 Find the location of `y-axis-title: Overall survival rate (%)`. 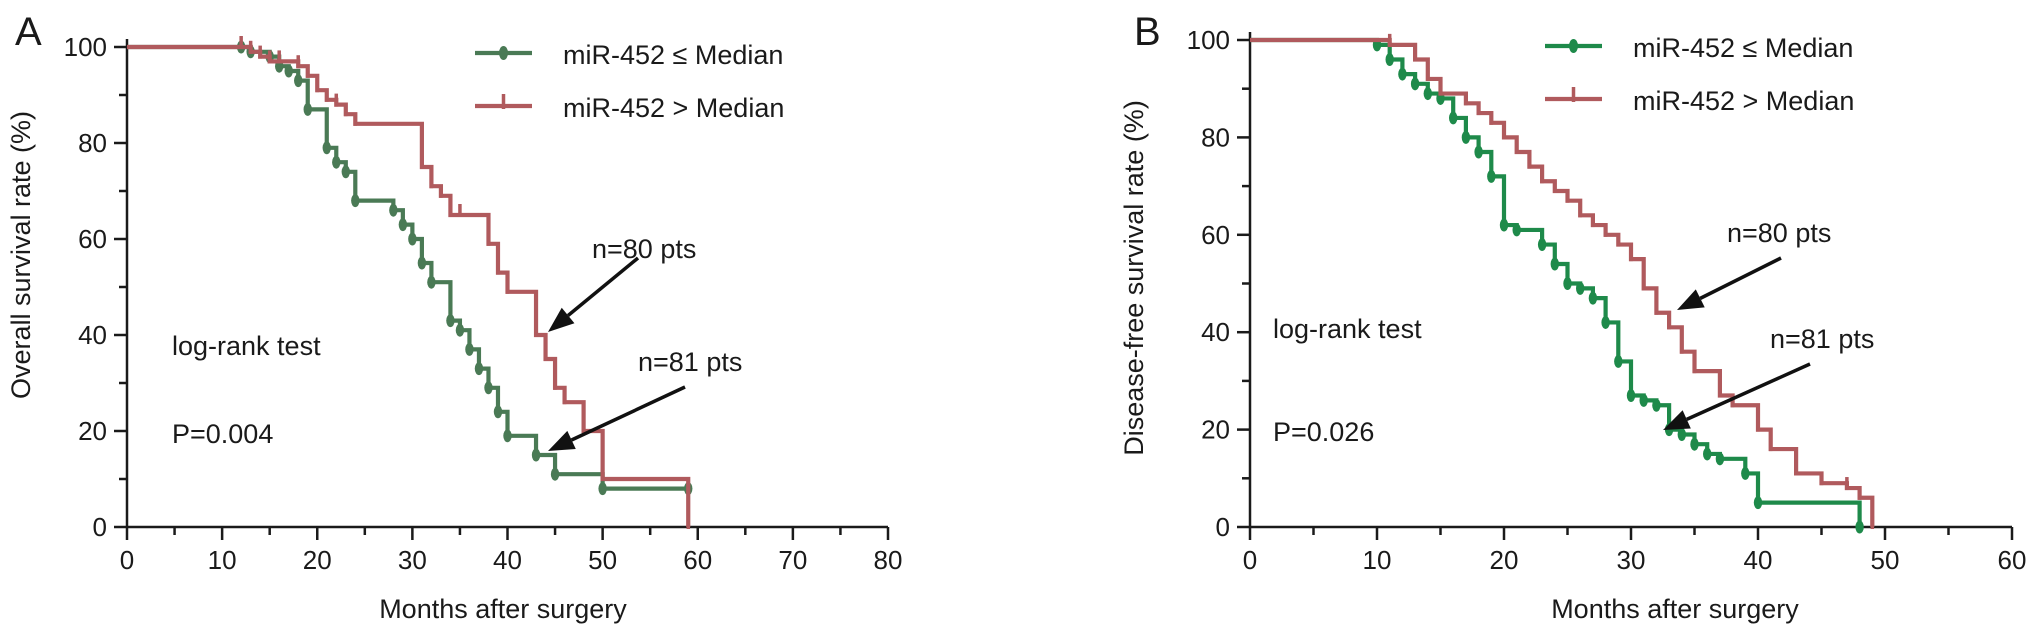

y-axis-title: Overall survival rate (%) is located at coordinates (21, 255).